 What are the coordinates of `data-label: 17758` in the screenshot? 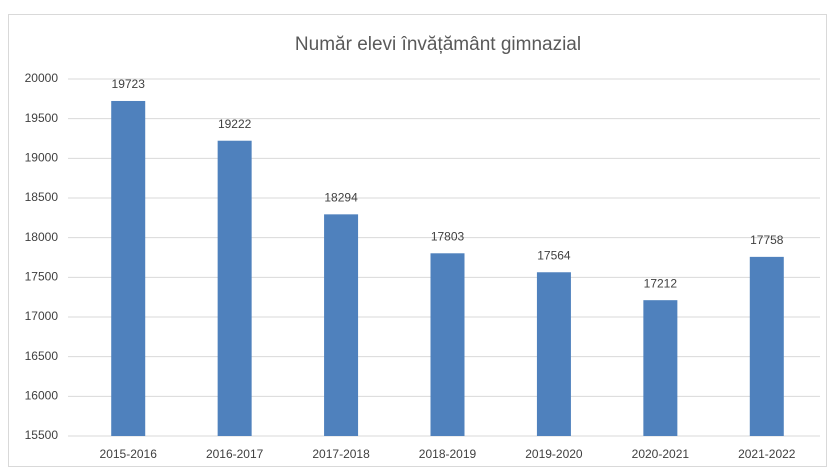 It's located at (767, 240).